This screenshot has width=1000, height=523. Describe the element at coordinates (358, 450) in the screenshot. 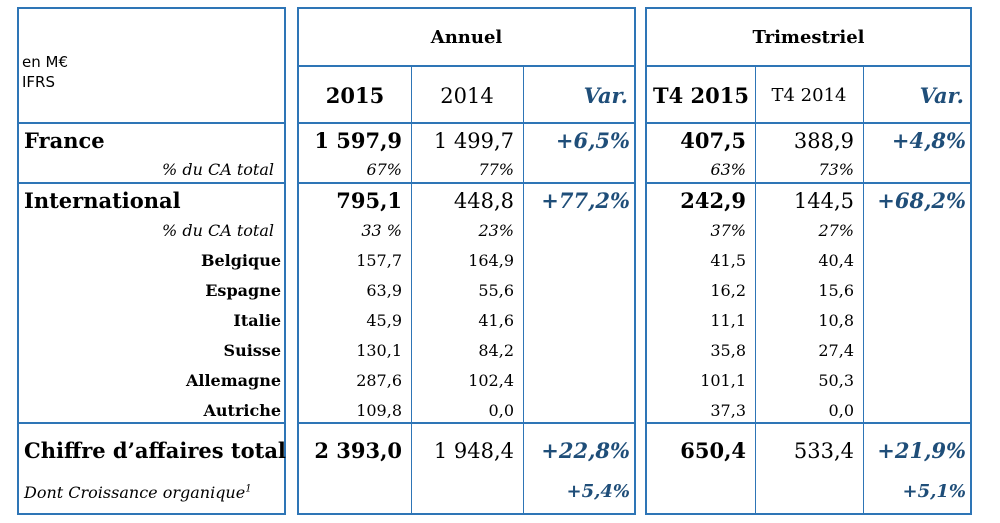

I see `cell-total-2015: 2 393,0` at that location.